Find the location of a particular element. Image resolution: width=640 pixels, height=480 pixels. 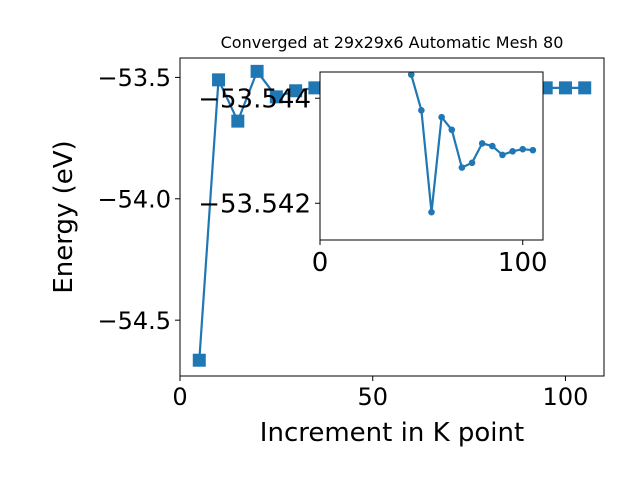

main-x-axis: 0 50 100 is located at coordinates (380, 393).